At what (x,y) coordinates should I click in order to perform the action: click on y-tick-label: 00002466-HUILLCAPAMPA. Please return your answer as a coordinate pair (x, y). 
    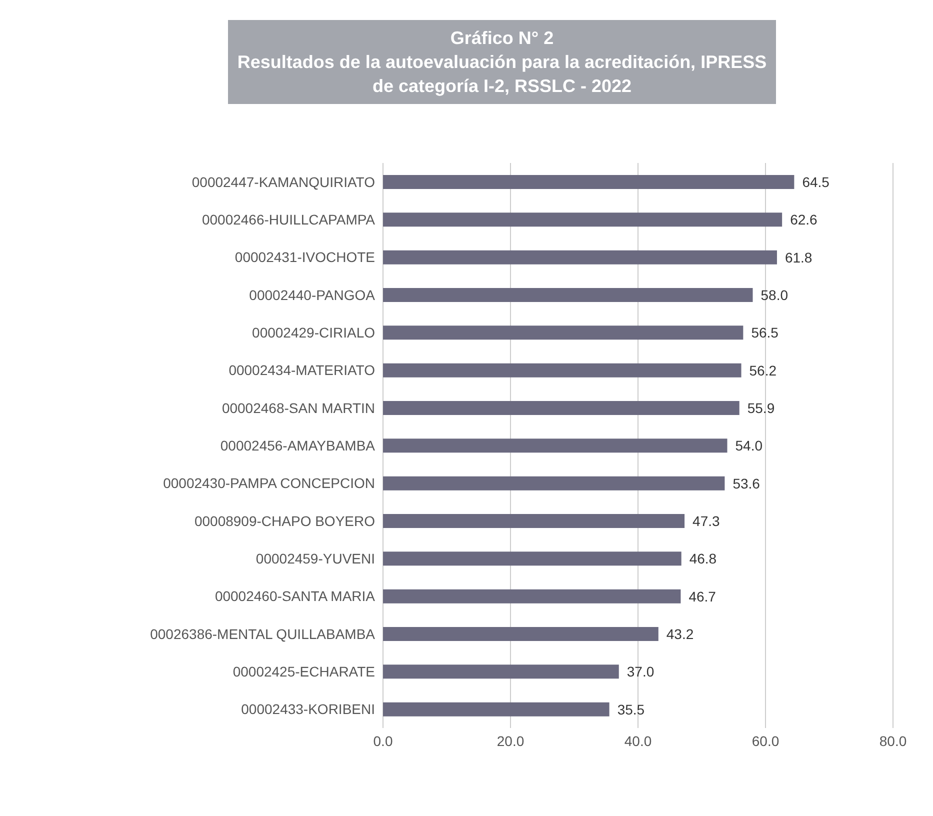
    Looking at the image, I should click on (289, 219).